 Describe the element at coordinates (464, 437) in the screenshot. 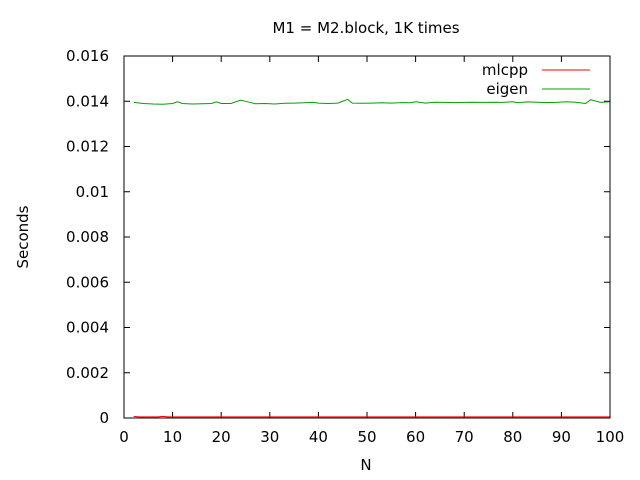

I see `x-tick-label: 70` at that location.